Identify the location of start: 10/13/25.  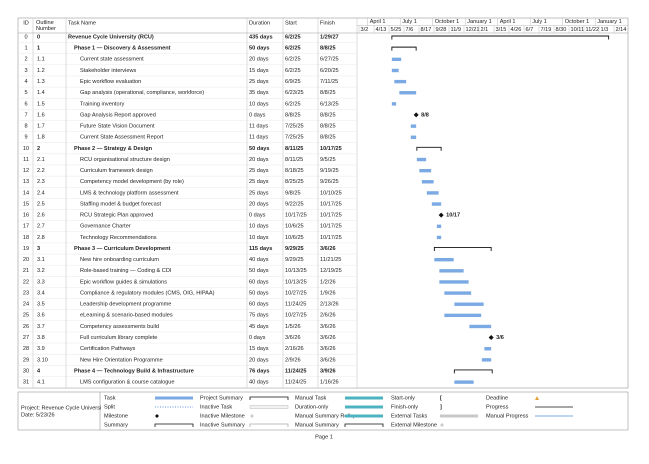
(296, 282).